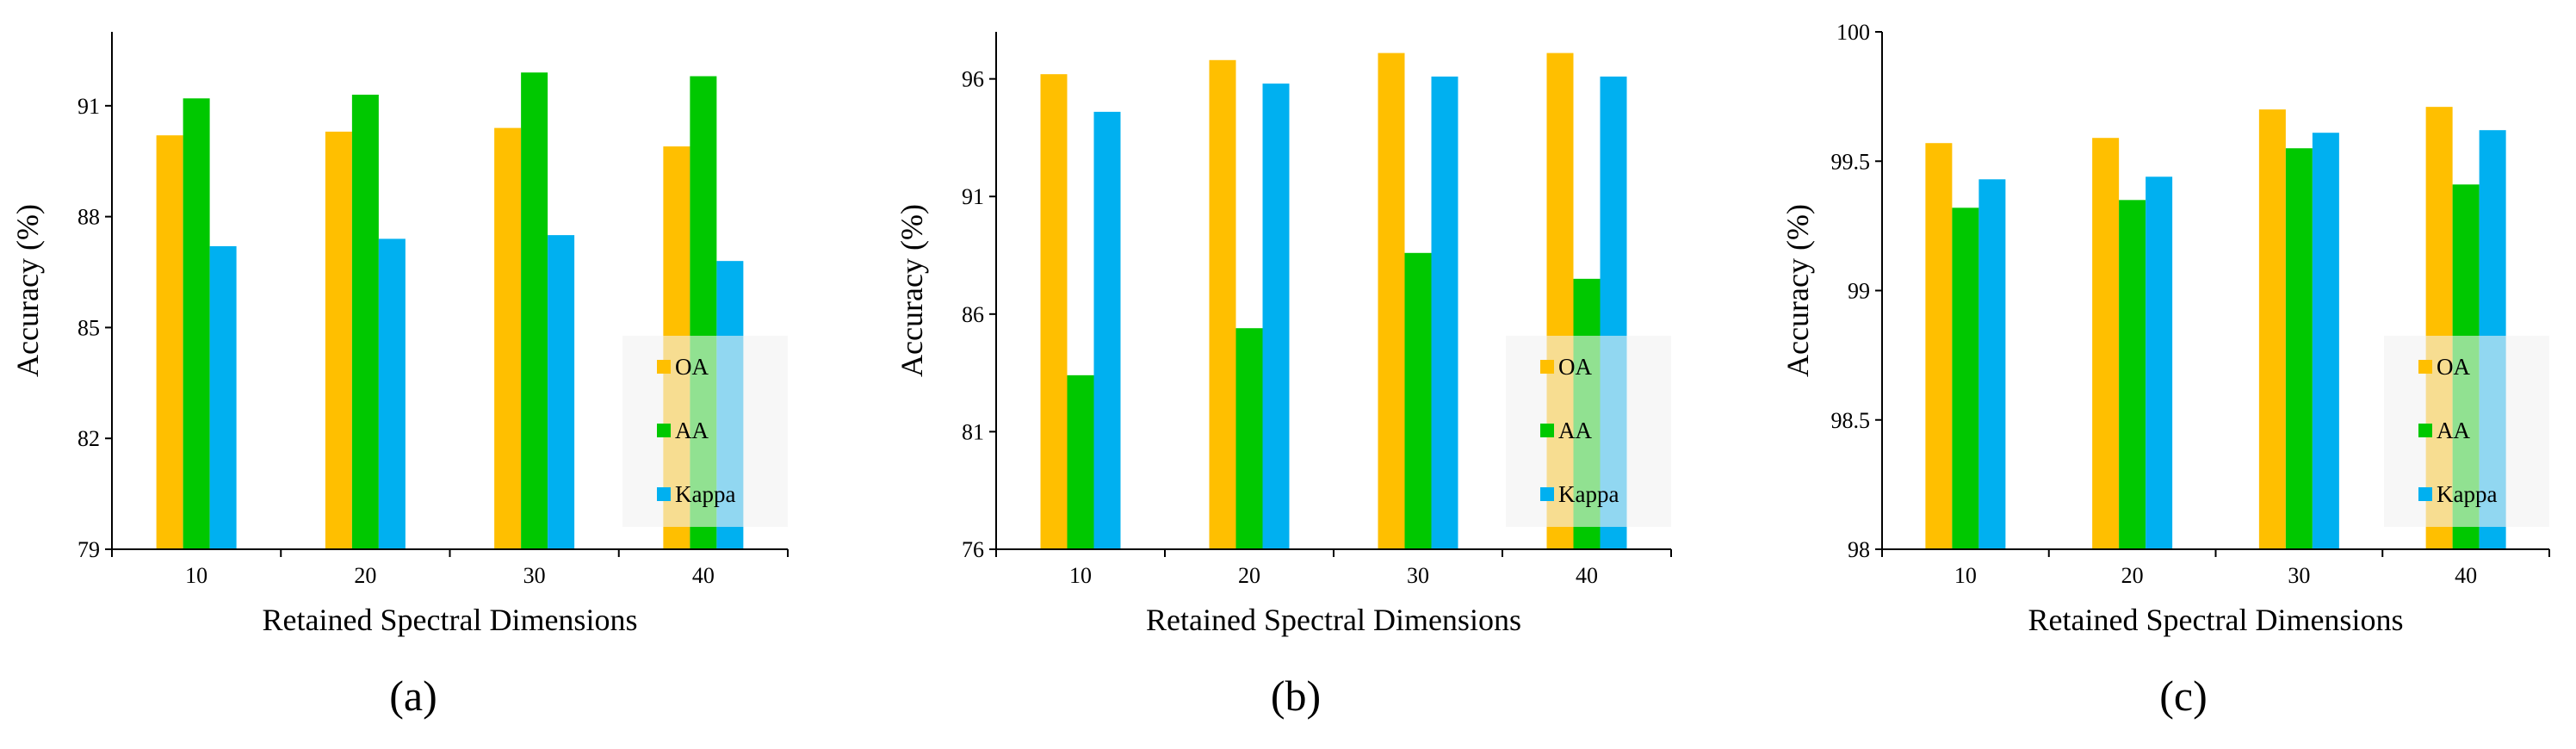 This screenshot has width=2576, height=749. What do you see at coordinates (1859, 549) in the screenshot?
I see `y-tick-label: 98` at bounding box center [1859, 549].